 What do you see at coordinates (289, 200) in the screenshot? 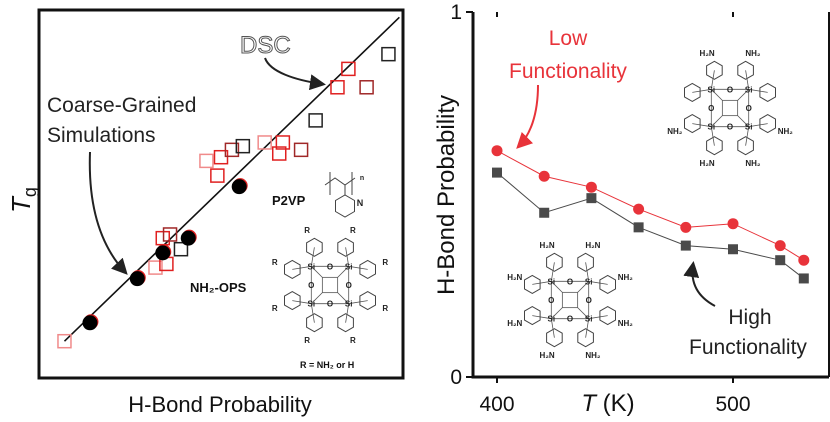
I see `p2vp-label: P2VP` at bounding box center [289, 200].